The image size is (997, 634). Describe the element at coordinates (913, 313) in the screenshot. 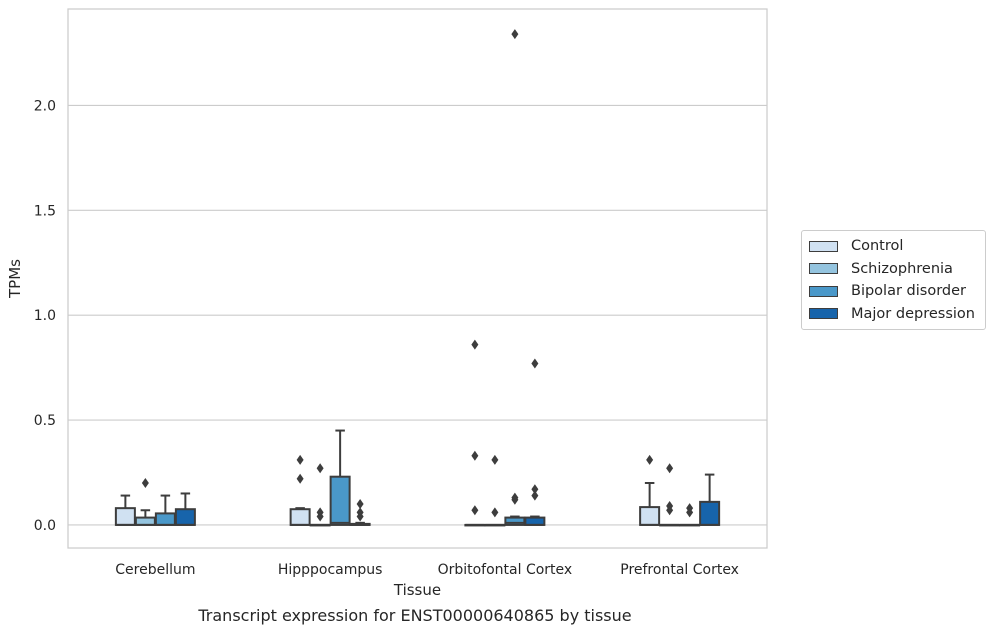

I see `legend-label: Major depression` at that location.